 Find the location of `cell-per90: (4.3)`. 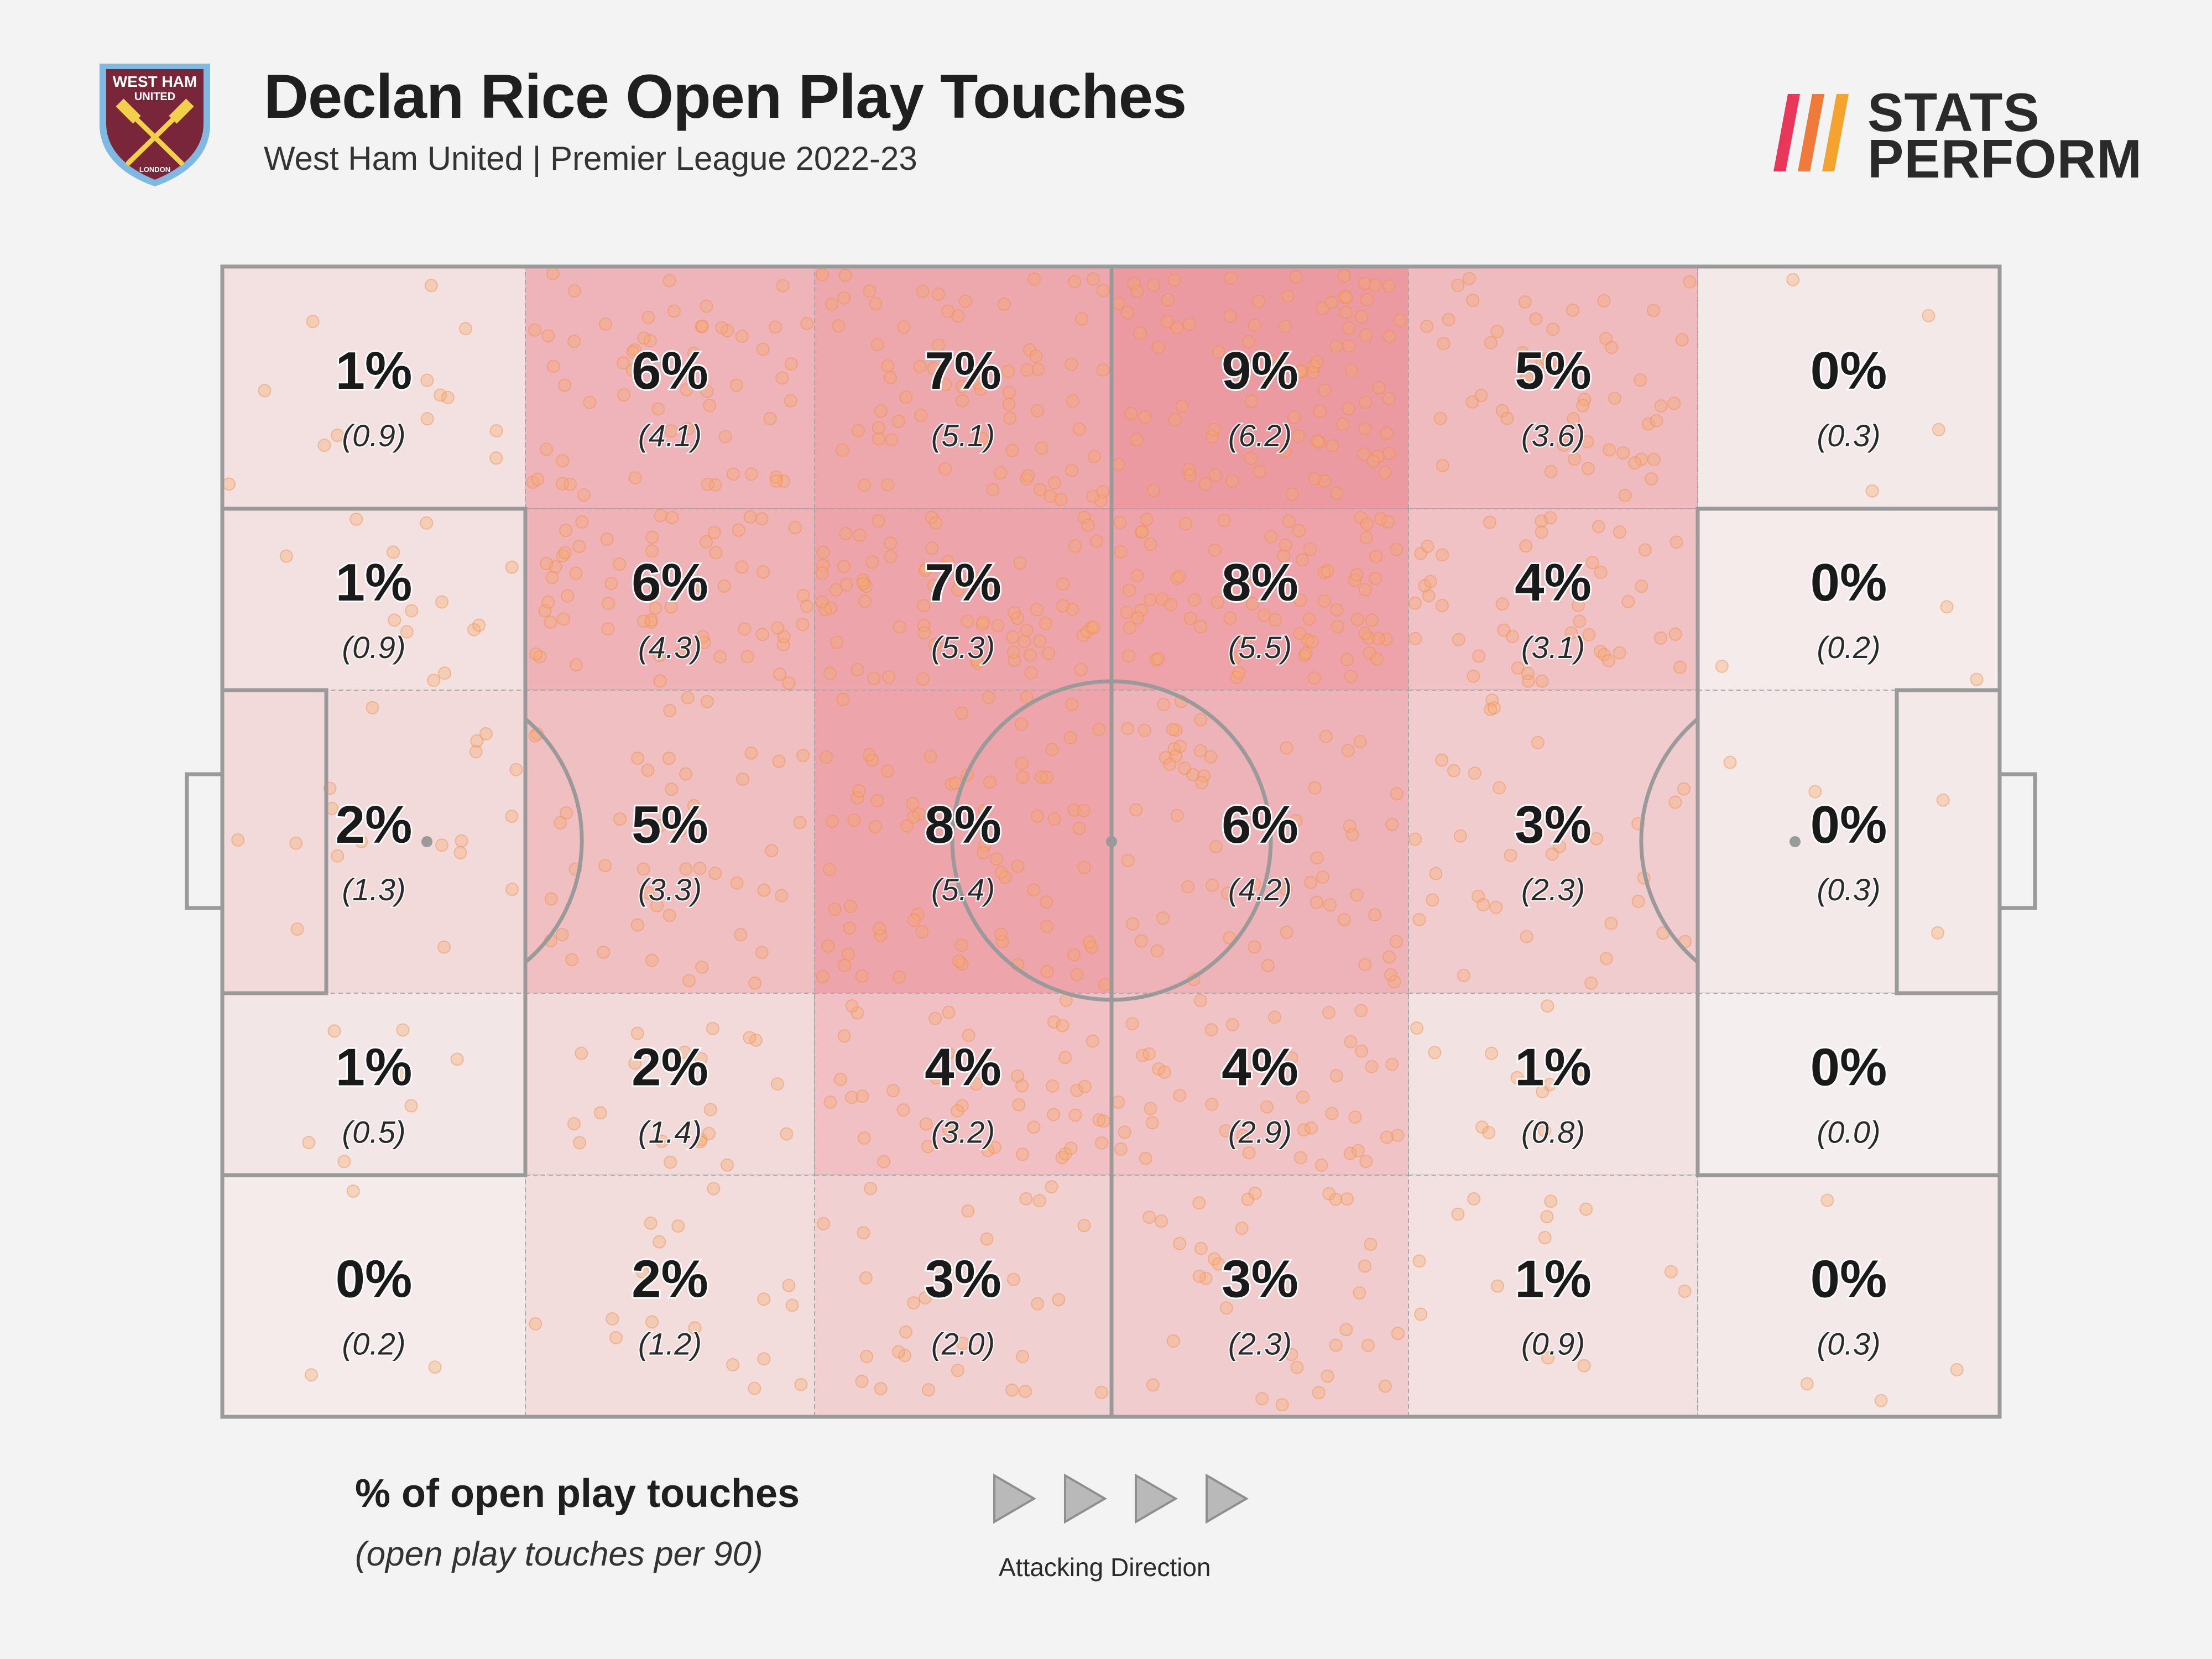

cell-per90: (4.3) is located at coordinates (670, 647).